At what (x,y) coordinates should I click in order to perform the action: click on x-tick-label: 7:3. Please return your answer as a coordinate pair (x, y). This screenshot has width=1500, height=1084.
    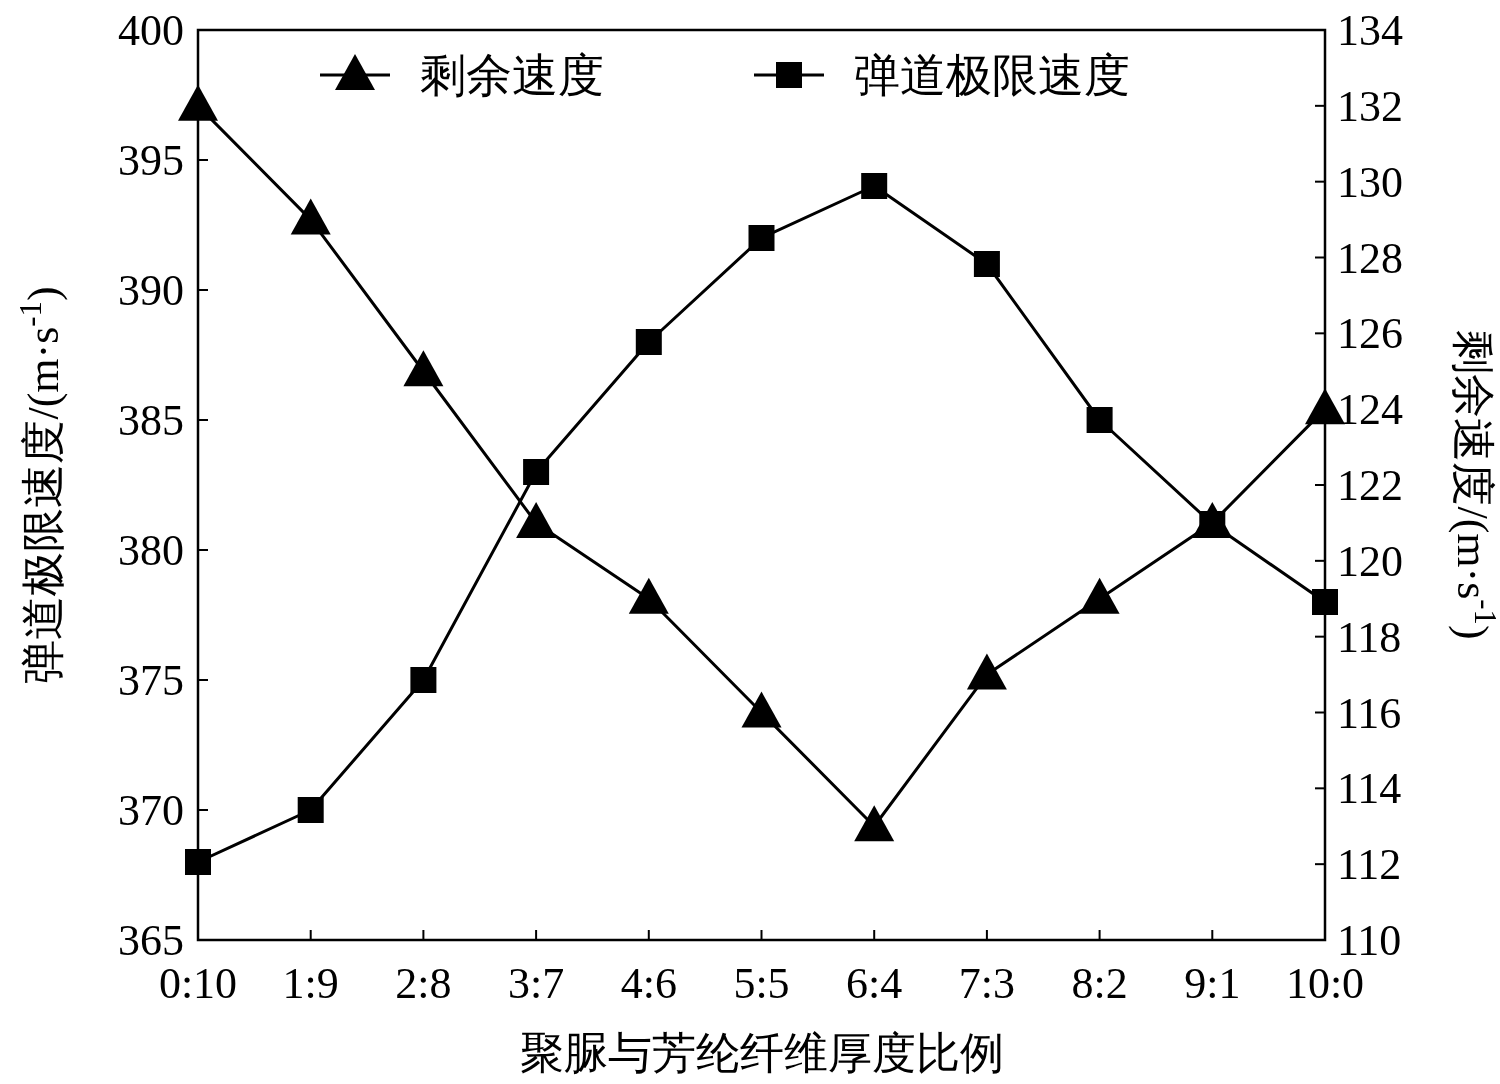
    Looking at the image, I should click on (987, 983).